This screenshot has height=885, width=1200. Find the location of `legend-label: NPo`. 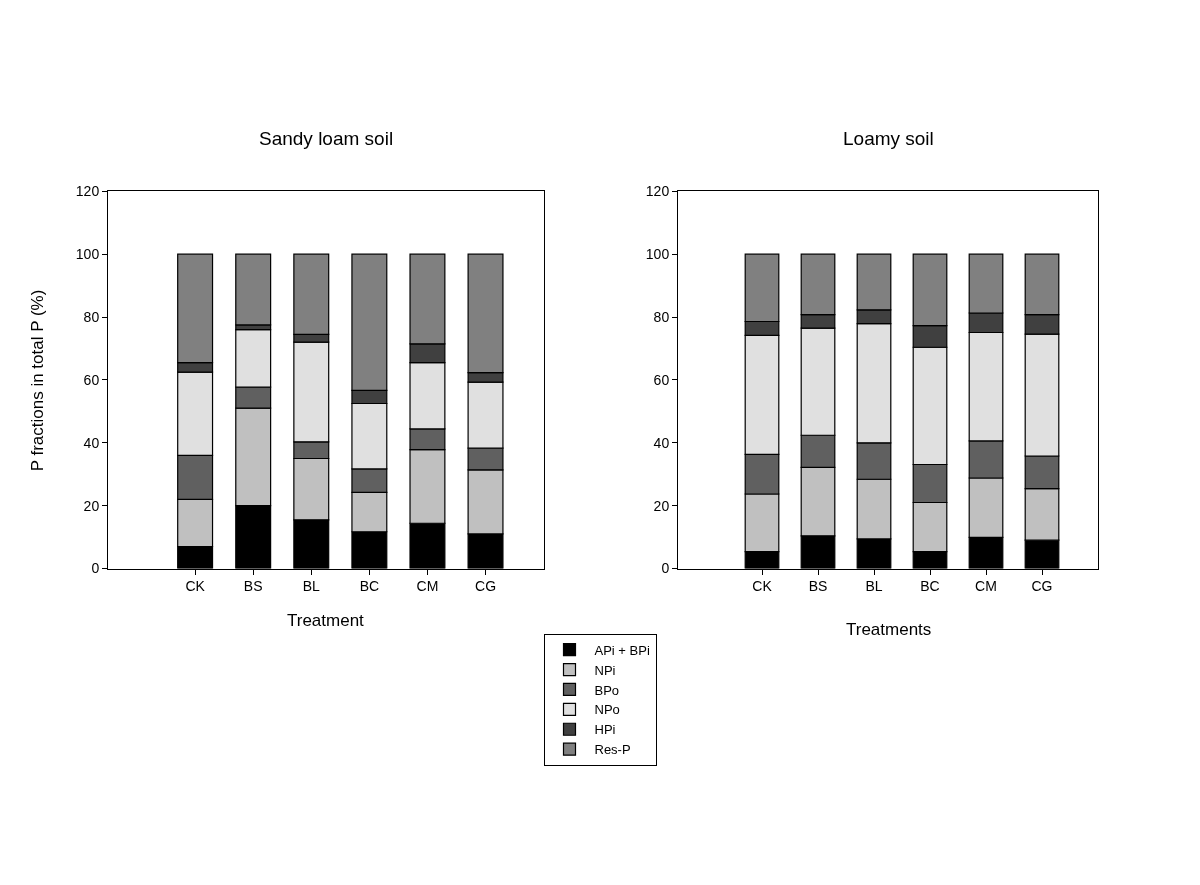

legend-label: NPo is located at coordinates (607, 710).